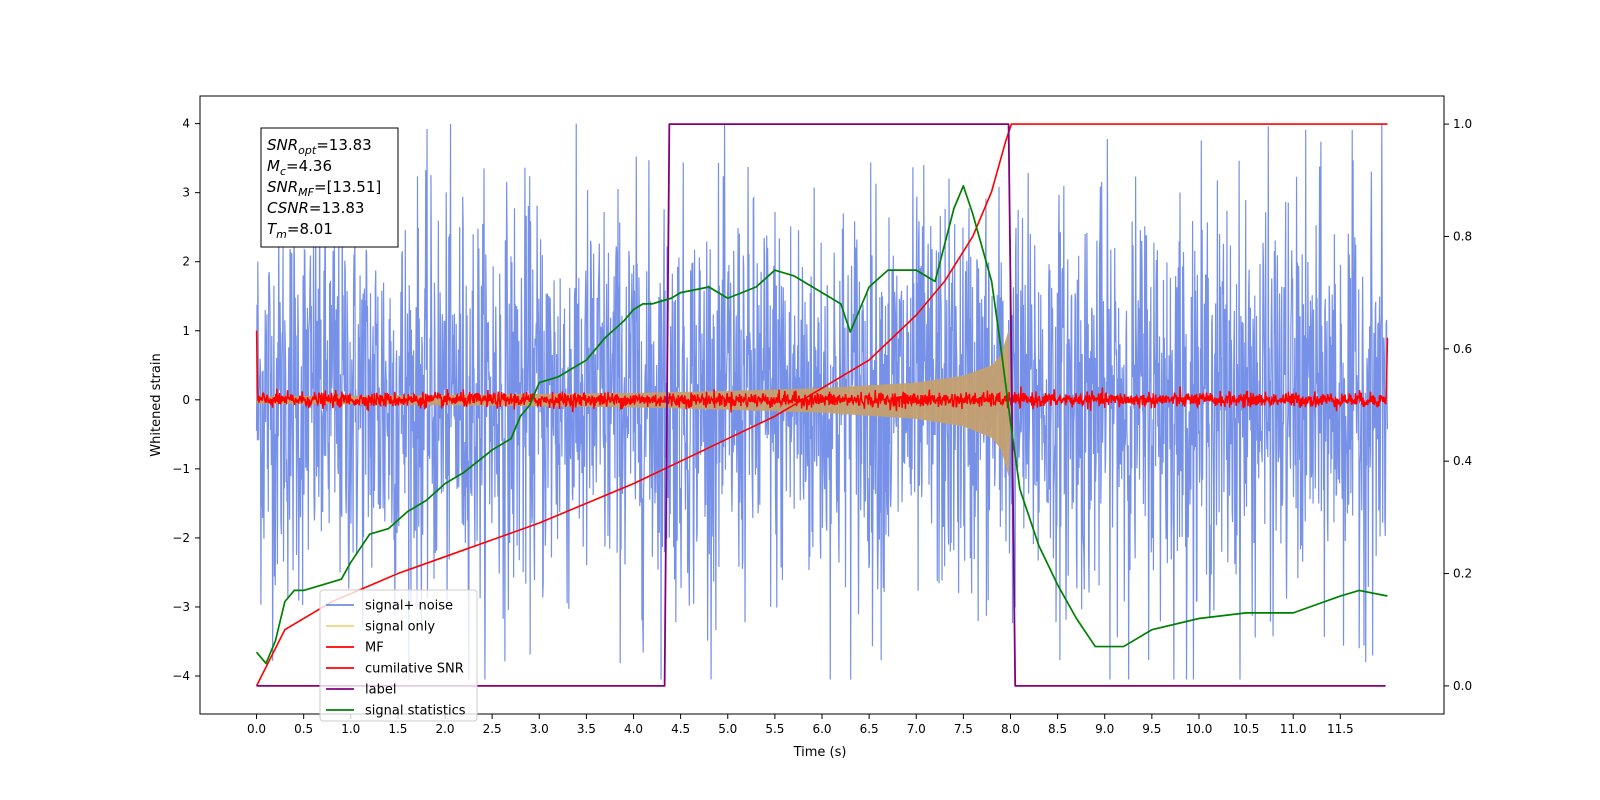 The image size is (1600, 800). I want to click on y-axis-right: 0.0 0.2 0.4 0.6 0.8 1.0, so click(1458, 405).